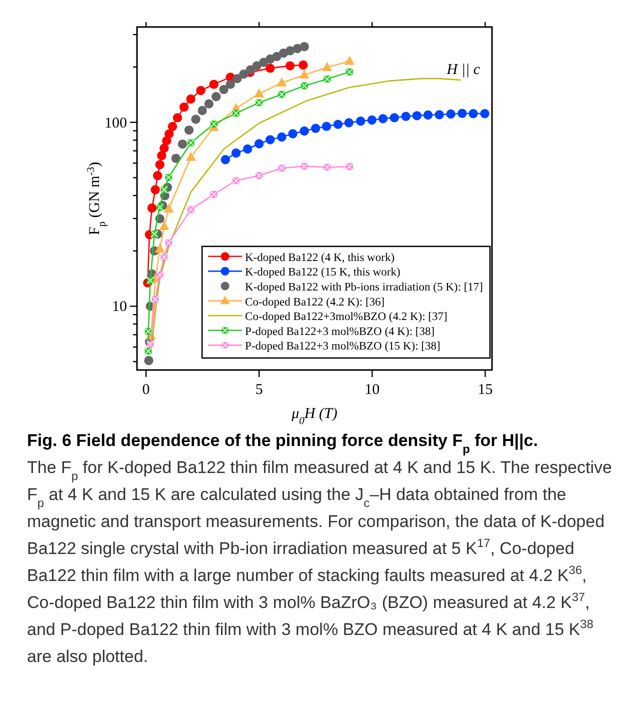 Image resolution: width=624 pixels, height=701 pixels. I want to click on legend-label: P-doped Ba122+3 mol%BZO (15 K): [38], so click(342, 346).